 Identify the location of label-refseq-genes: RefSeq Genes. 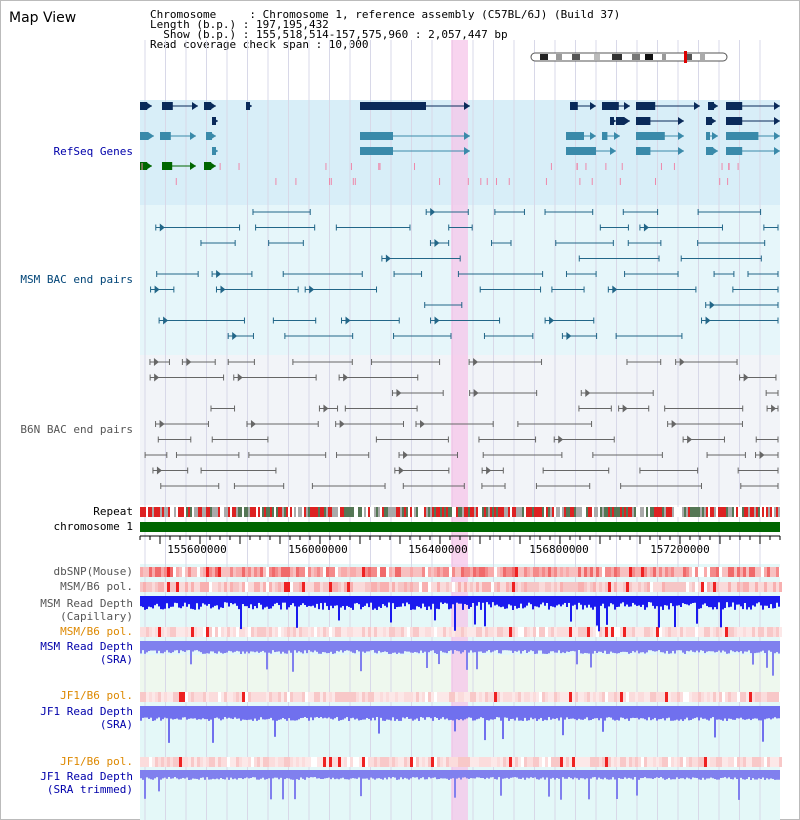
(93, 151).